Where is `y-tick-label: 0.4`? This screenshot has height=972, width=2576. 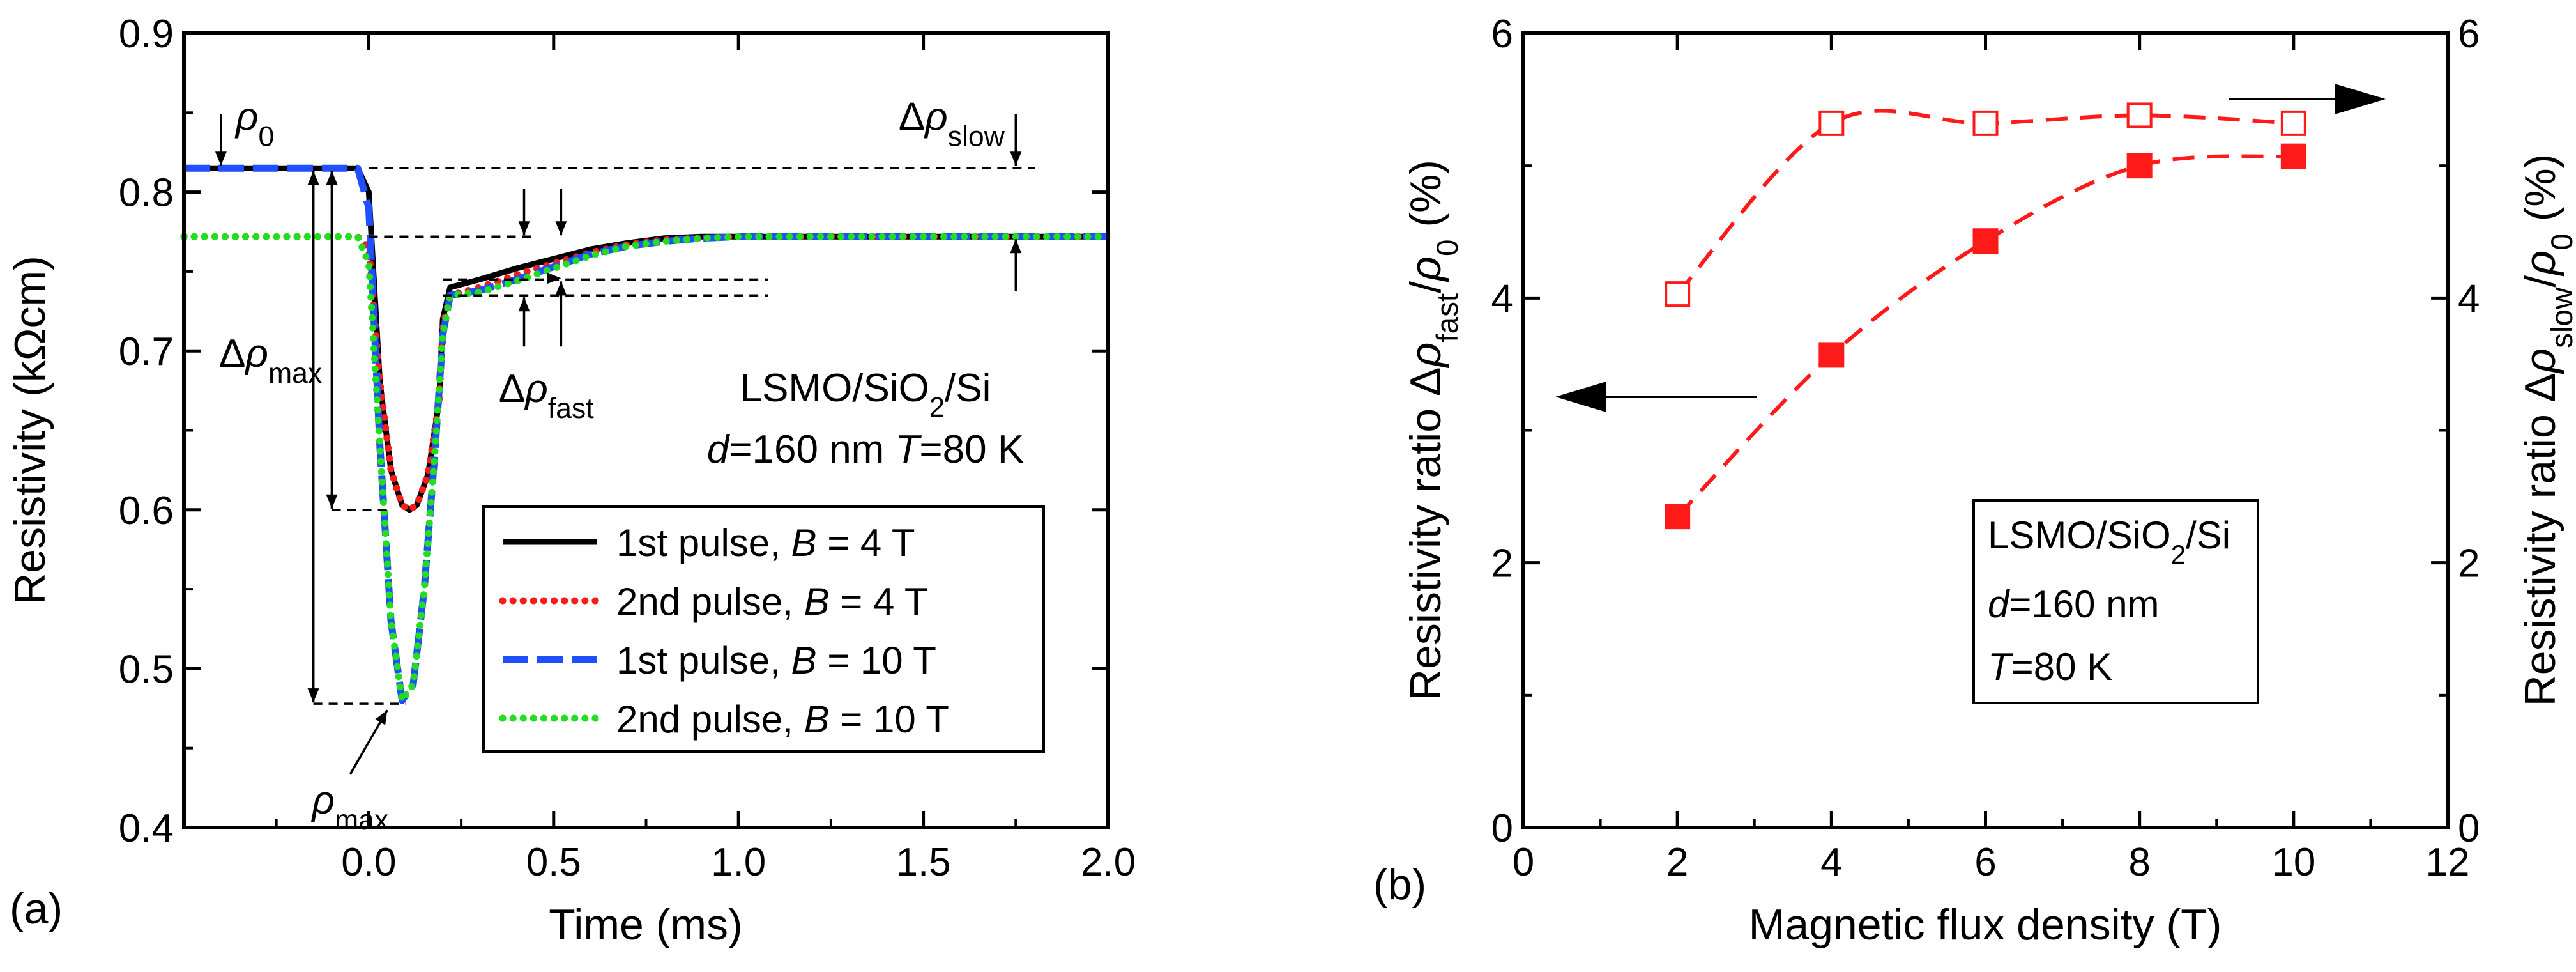 y-tick-label: 0.4 is located at coordinates (146, 829).